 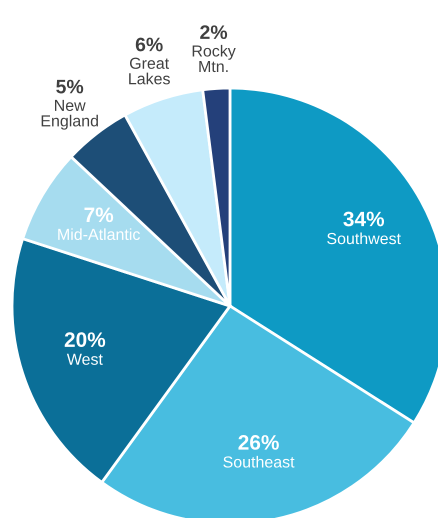 What do you see at coordinates (70, 115) in the screenshot?
I see `slice-label: New England` at bounding box center [70, 115].